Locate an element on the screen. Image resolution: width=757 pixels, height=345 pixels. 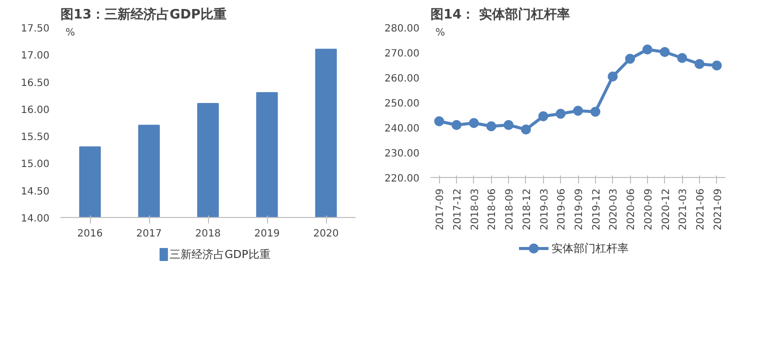
y-tick-label: 17.00 is located at coordinates (35, 56).